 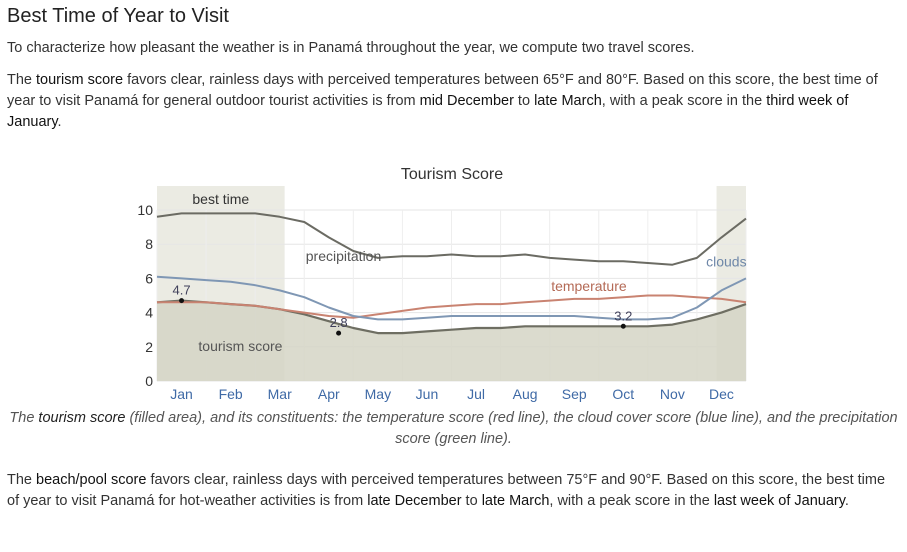 What do you see at coordinates (427, 394) in the screenshot?
I see `x-tick-label: Jun` at bounding box center [427, 394].